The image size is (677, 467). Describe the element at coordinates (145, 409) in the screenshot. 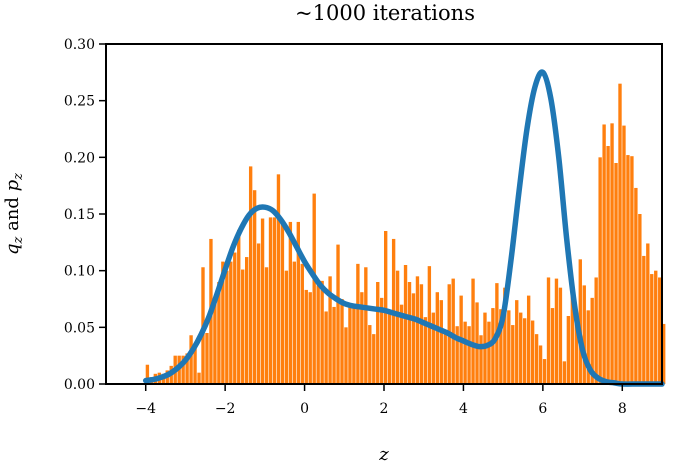

I see `x-tick-label: −4` at that location.